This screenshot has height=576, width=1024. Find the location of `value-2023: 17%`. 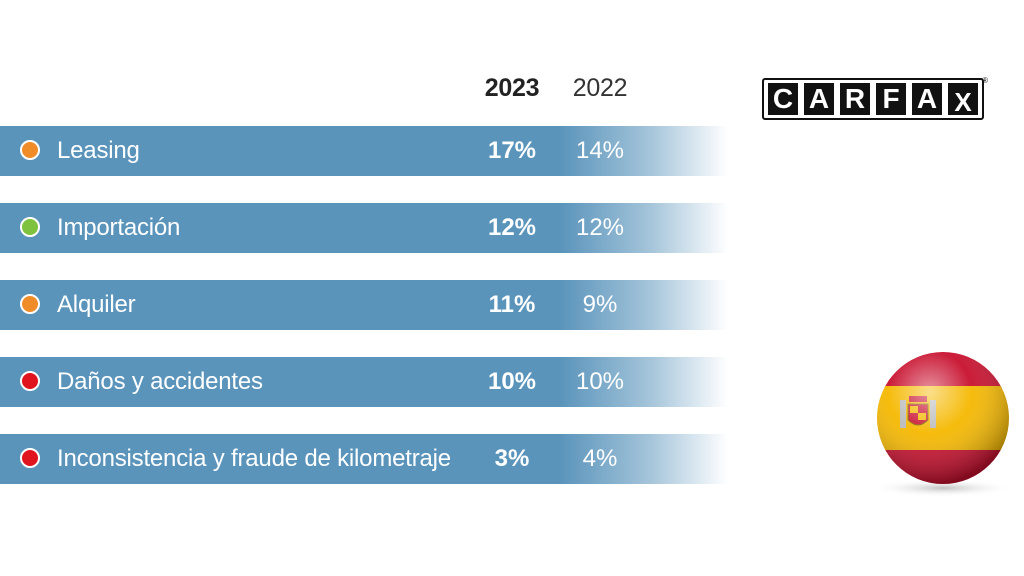

value-2023: 17% is located at coordinates (512, 150).